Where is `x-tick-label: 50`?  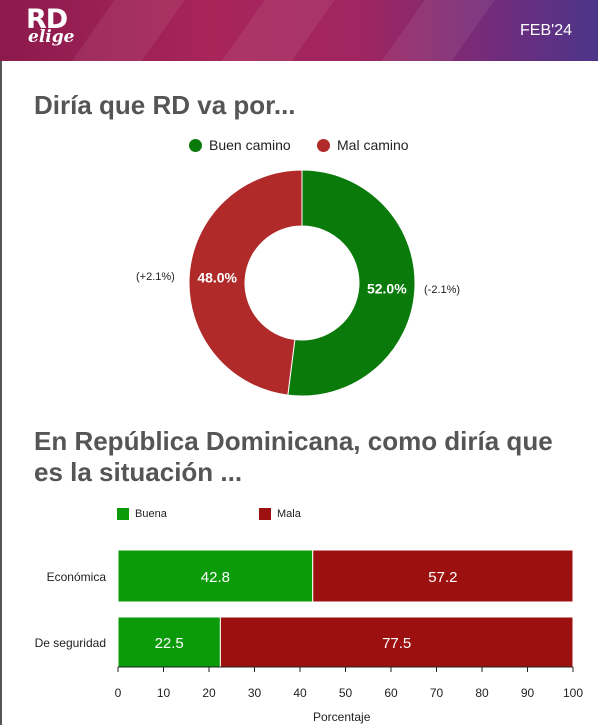 x-tick-label: 50 is located at coordinates (346, 693).